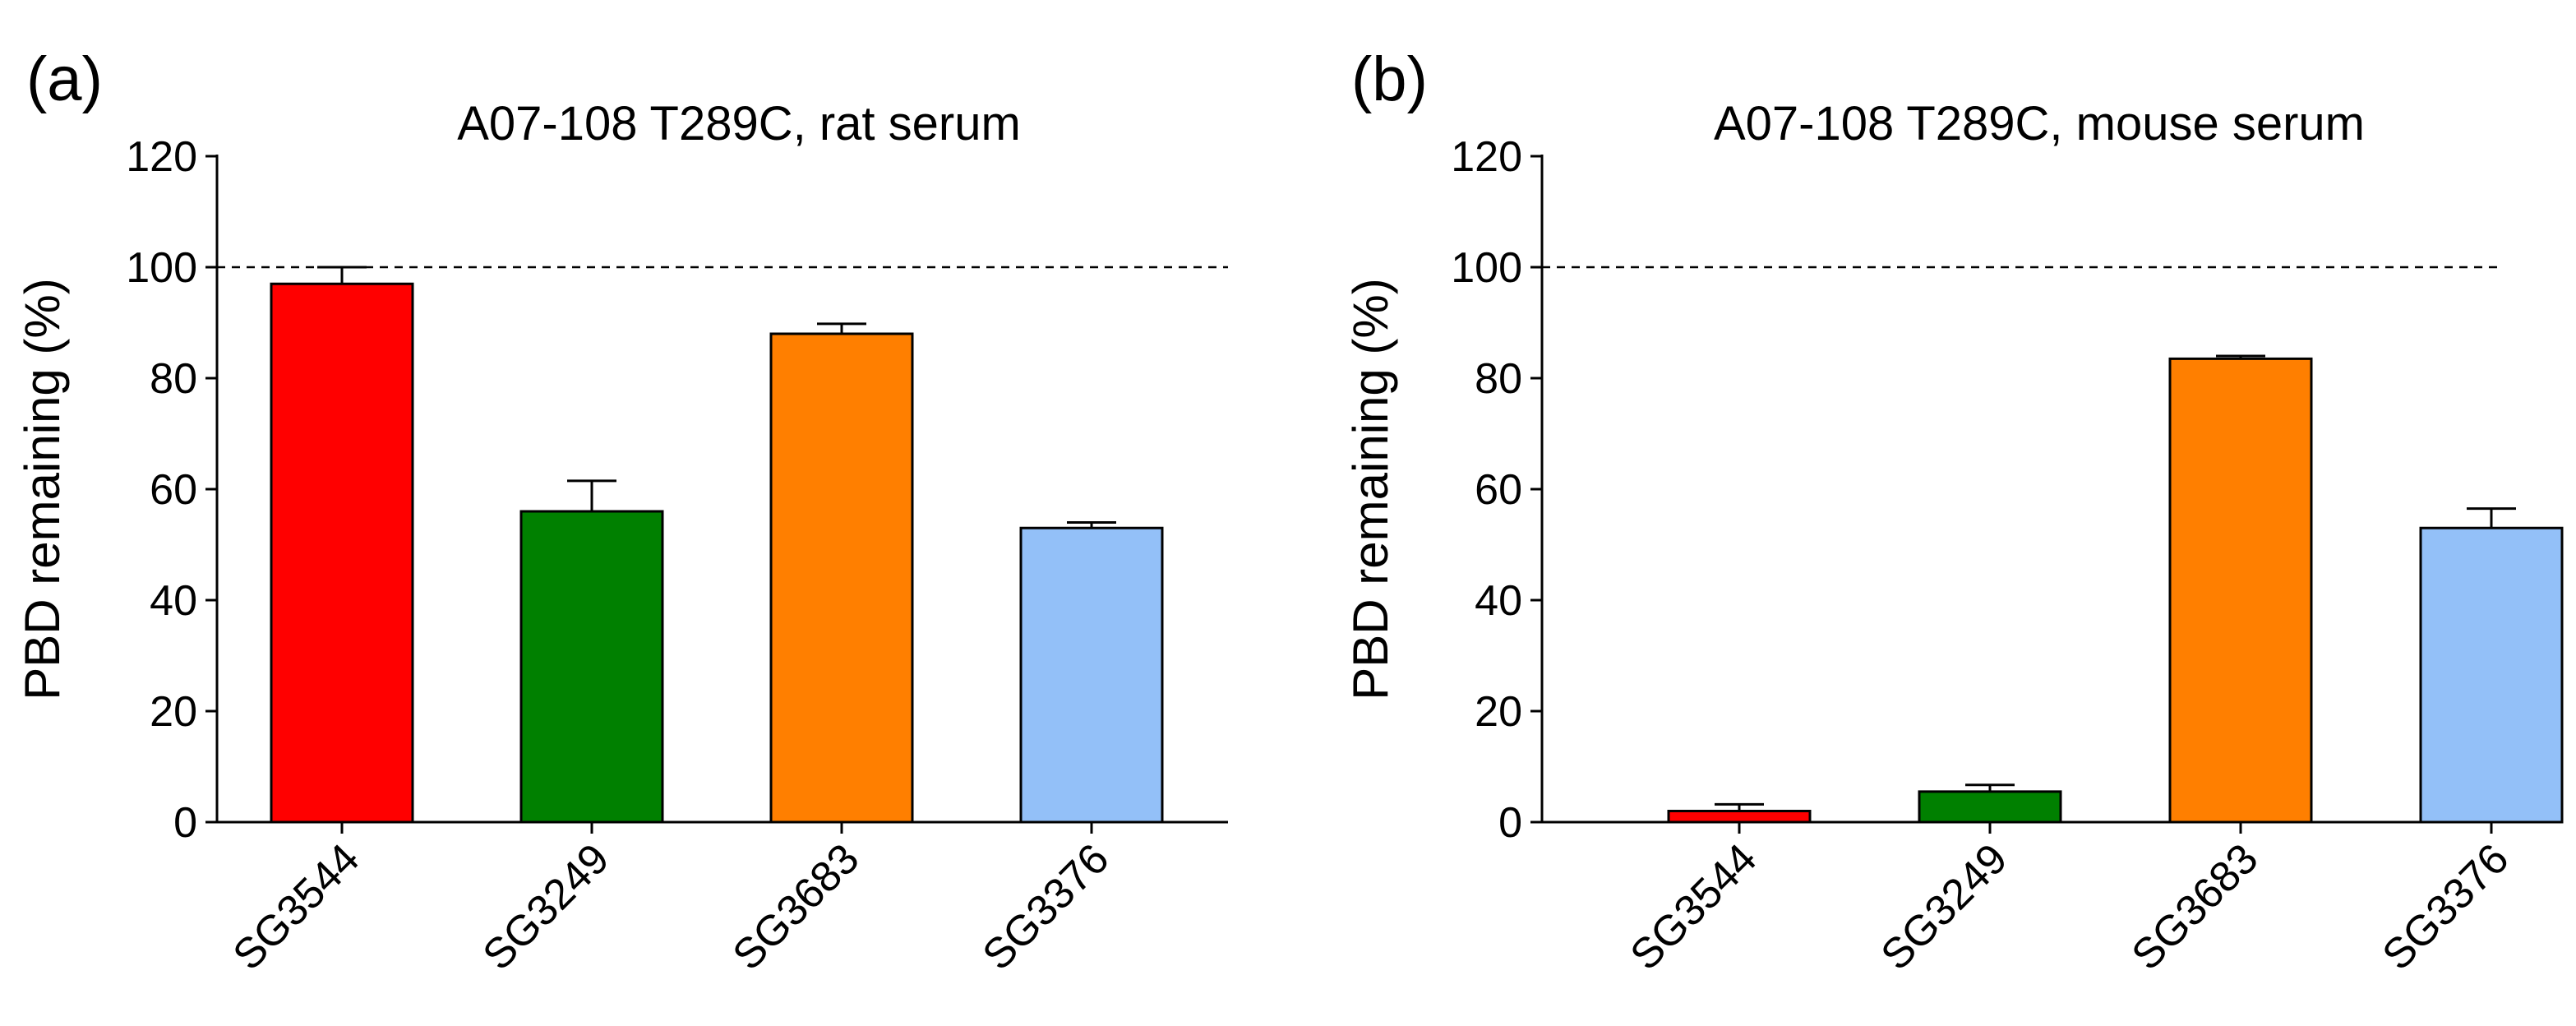  I want to click on panel-label: (b), so click(1390, 79).